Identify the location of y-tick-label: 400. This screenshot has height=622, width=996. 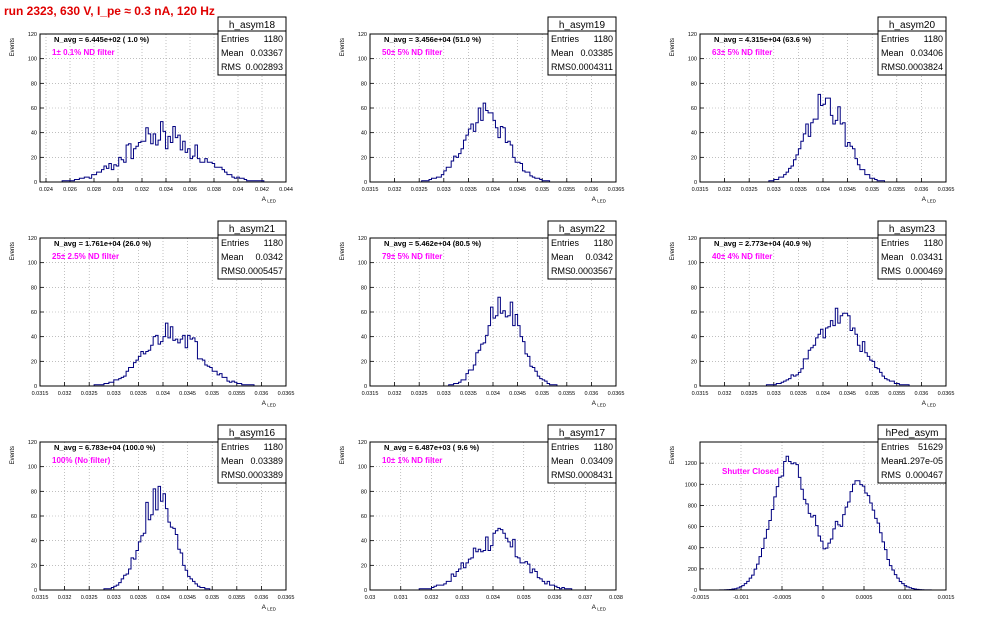
(692, 549).